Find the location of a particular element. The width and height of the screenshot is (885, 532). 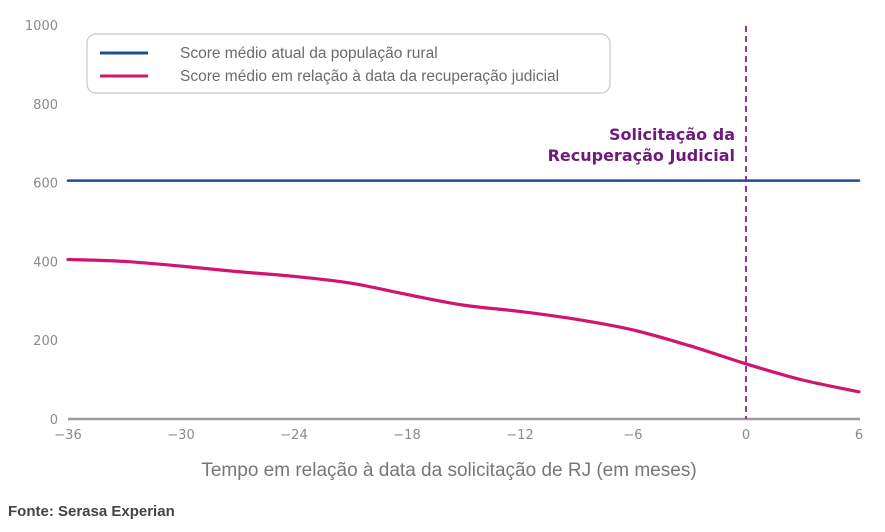

y-tick-label: 1000 is located at coordinates (41, 26).